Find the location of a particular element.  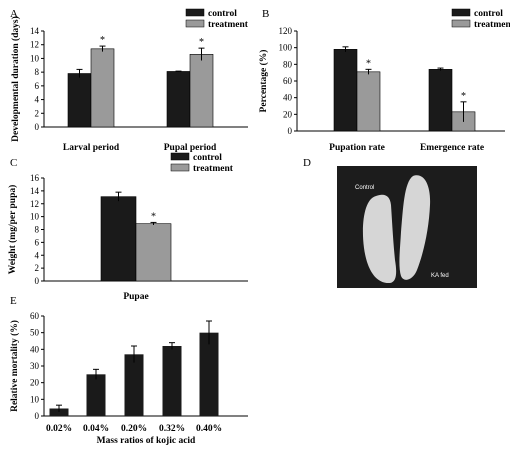

y-axis-label: Developmental duration (days) is located at coordinates (15, 79).